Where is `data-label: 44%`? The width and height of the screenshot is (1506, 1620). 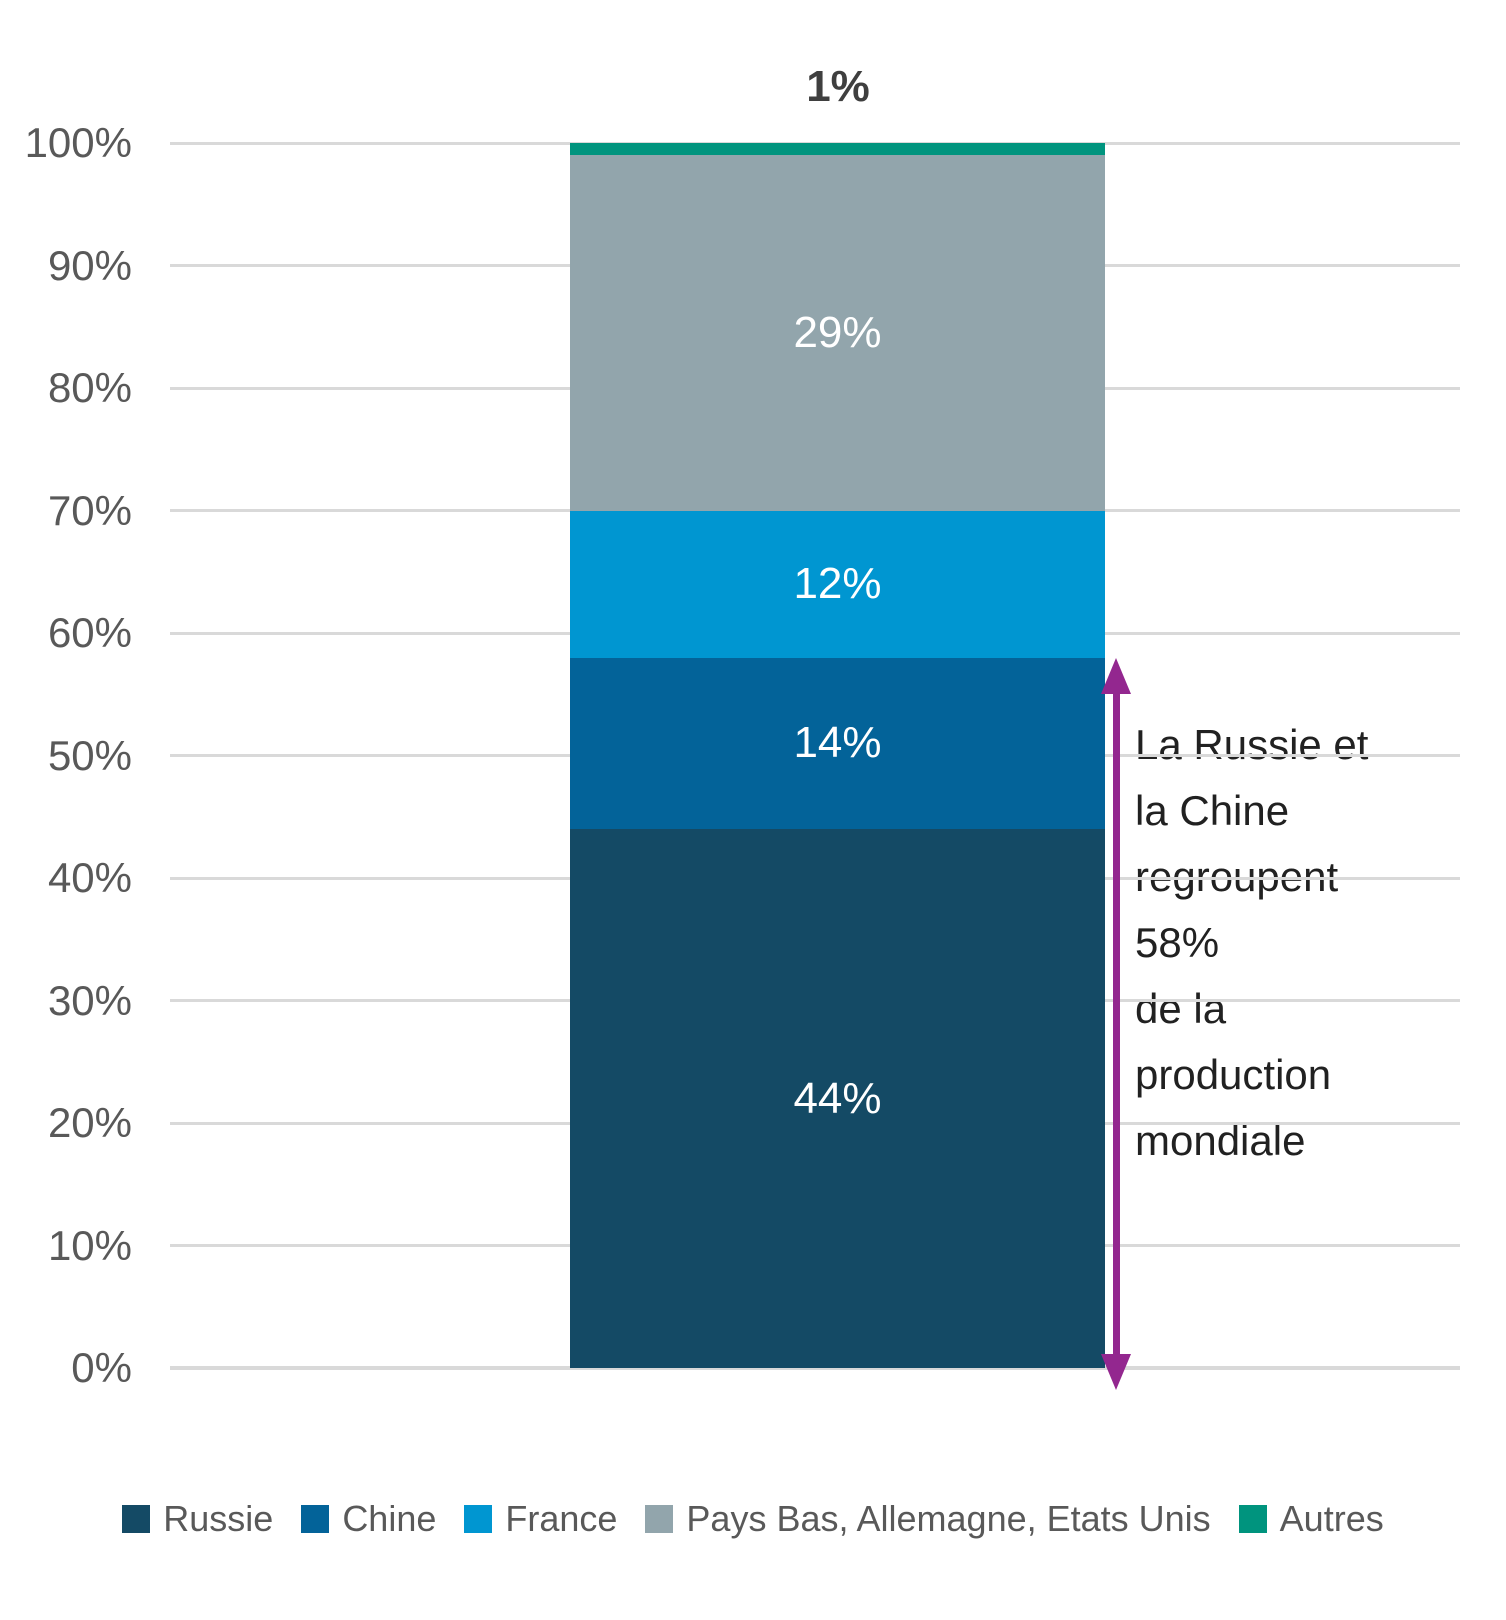
data-label: 44% is located at coordinates (837, 1098).